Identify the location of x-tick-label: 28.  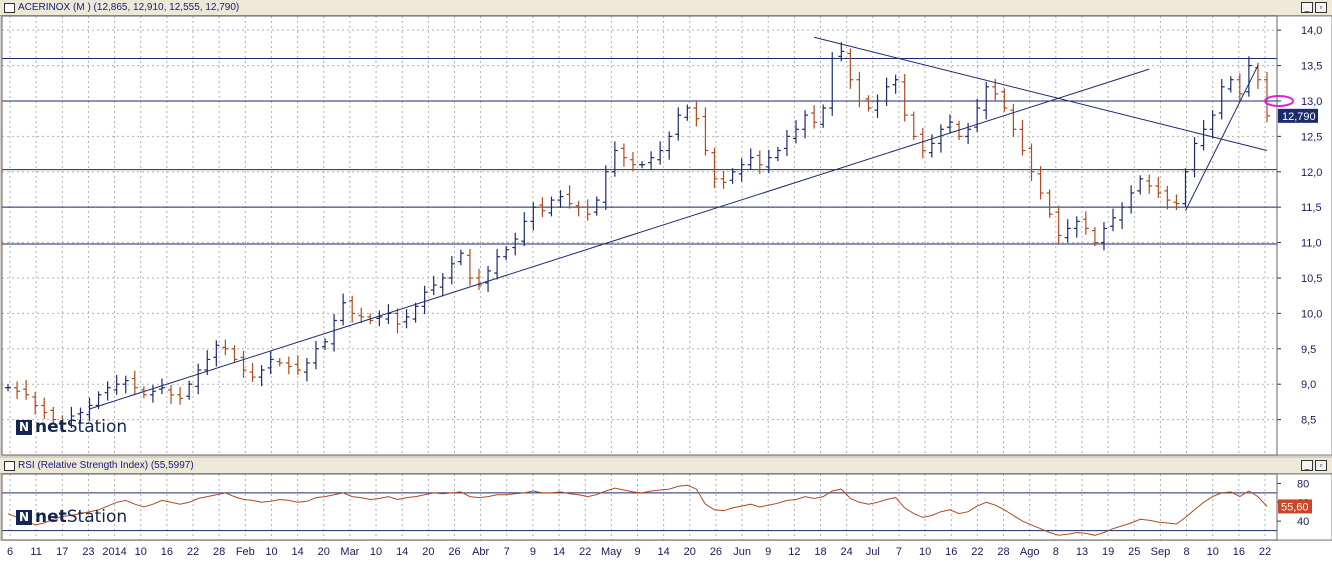
(219, 552).